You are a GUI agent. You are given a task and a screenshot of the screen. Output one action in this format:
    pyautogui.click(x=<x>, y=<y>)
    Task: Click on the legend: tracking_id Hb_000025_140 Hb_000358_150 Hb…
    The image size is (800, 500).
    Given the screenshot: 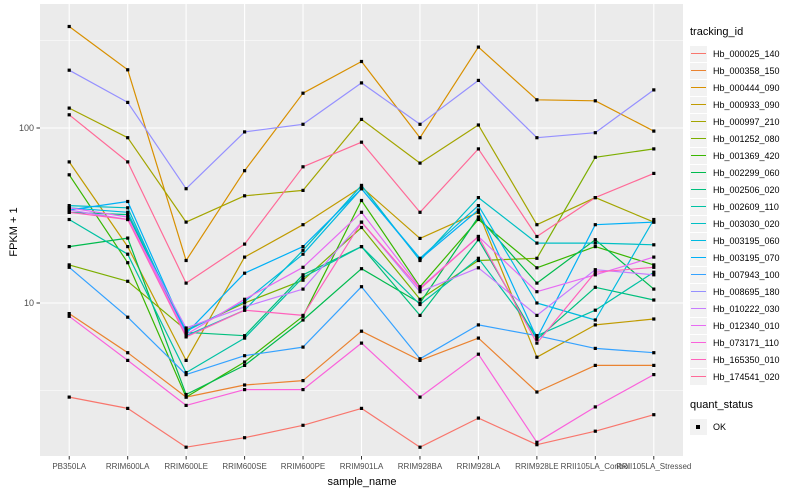 What is the action you would take?
    pyautogui.click(x=744, y=230)
    